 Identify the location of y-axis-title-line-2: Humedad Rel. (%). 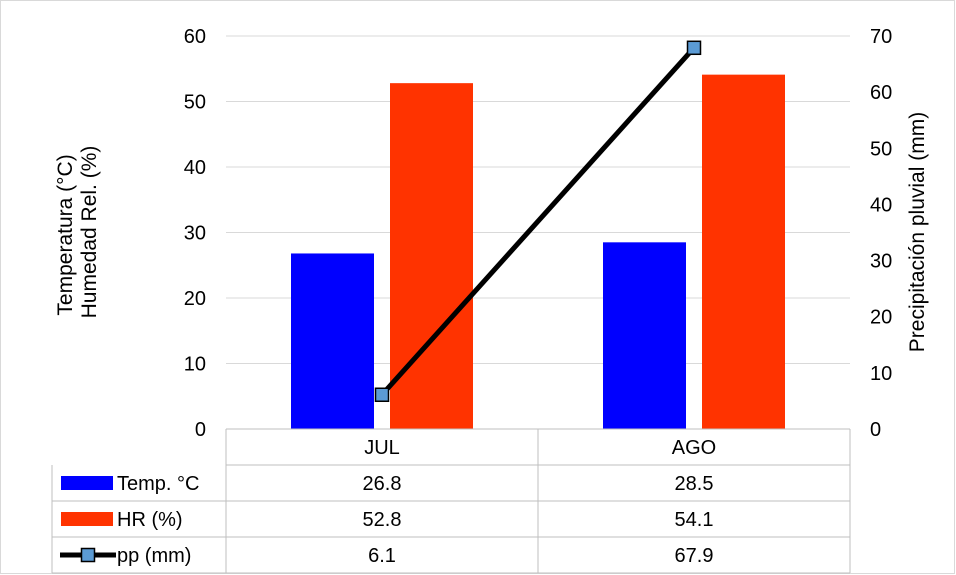
(89, 232).